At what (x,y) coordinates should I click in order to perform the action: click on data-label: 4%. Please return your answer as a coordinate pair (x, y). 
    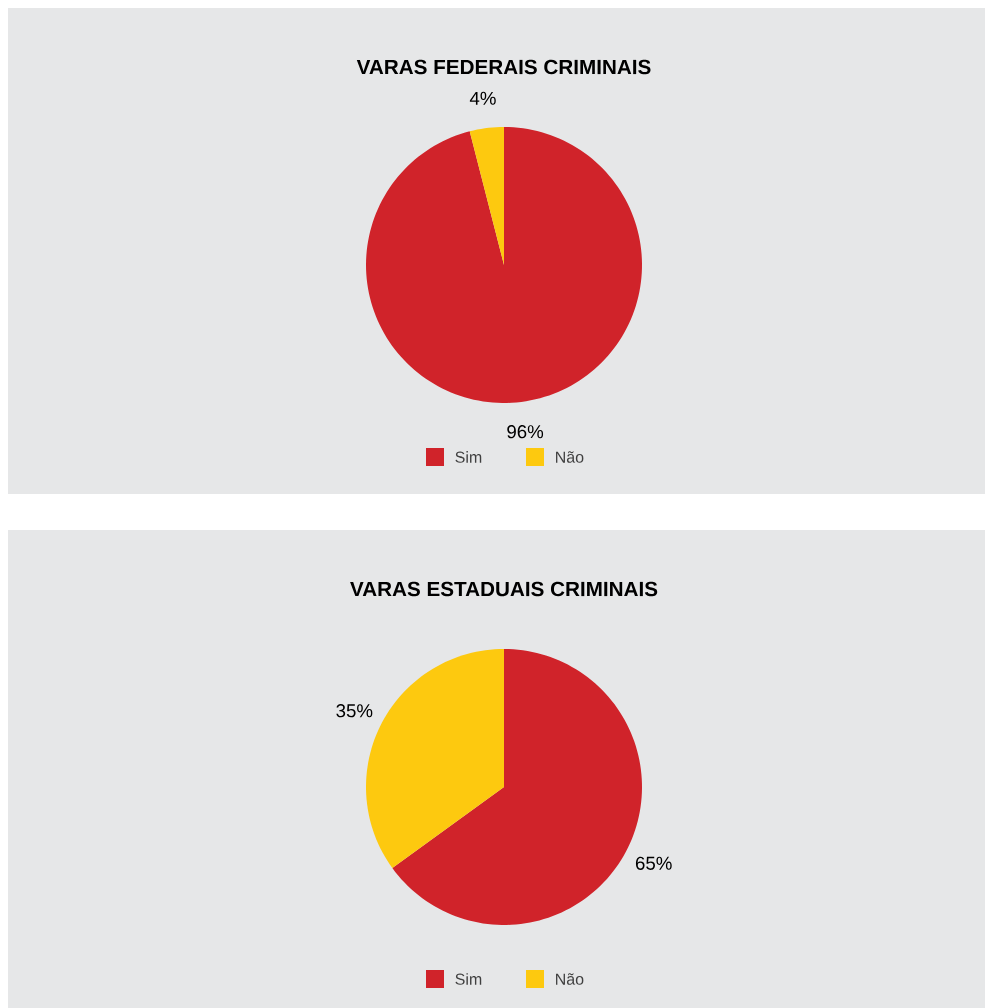
    Looking at the image, I should click on (482, 98).